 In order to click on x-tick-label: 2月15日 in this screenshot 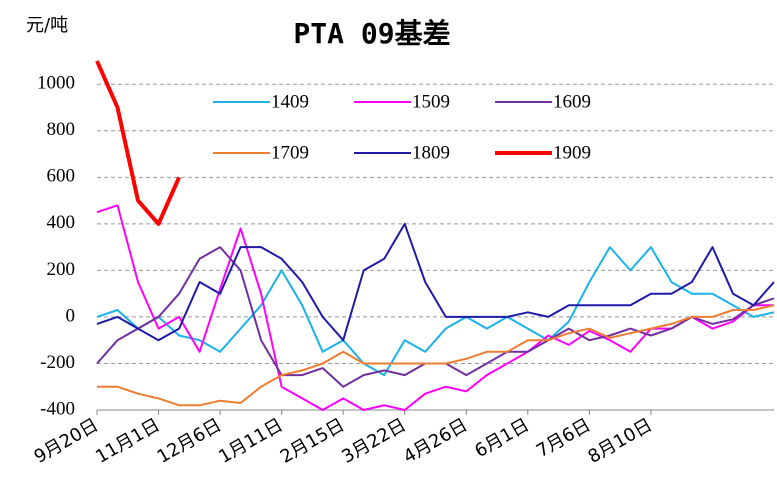, I will do `click(312, 440)`.